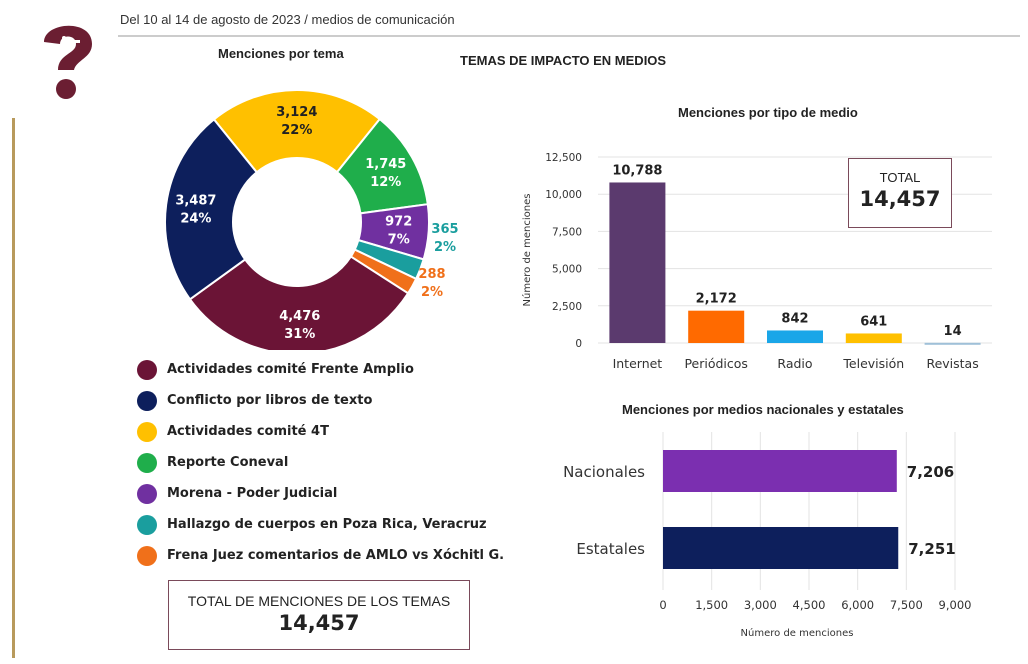 This screenshot has height=664, width=1028. I want to click on topics-total-label: TOTAL DE MENCIONES DE LOS TEMAS, so click(319, 601).